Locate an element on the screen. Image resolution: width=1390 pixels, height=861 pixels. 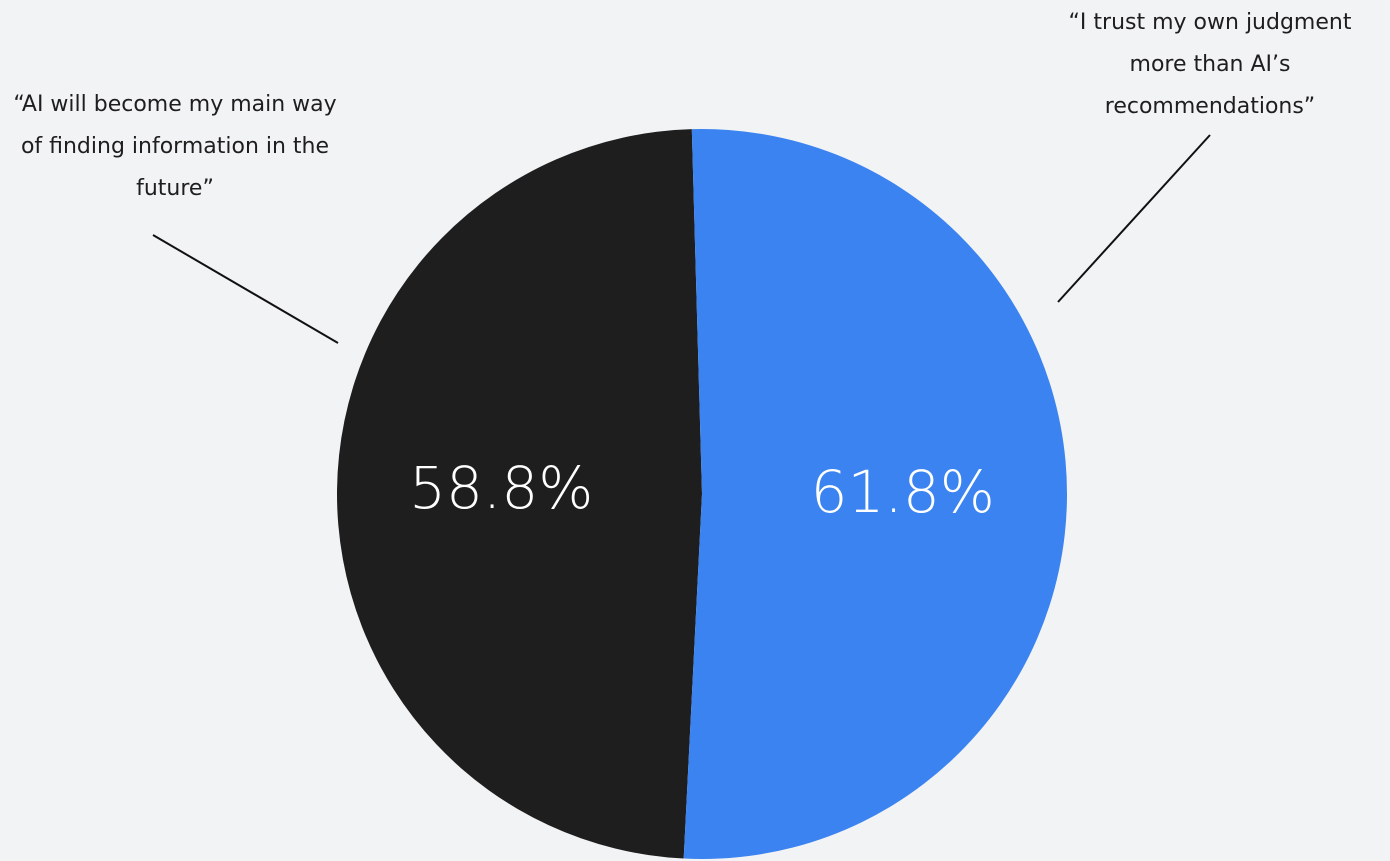
value-label: 61.8% is located at coordinates (903, 492).